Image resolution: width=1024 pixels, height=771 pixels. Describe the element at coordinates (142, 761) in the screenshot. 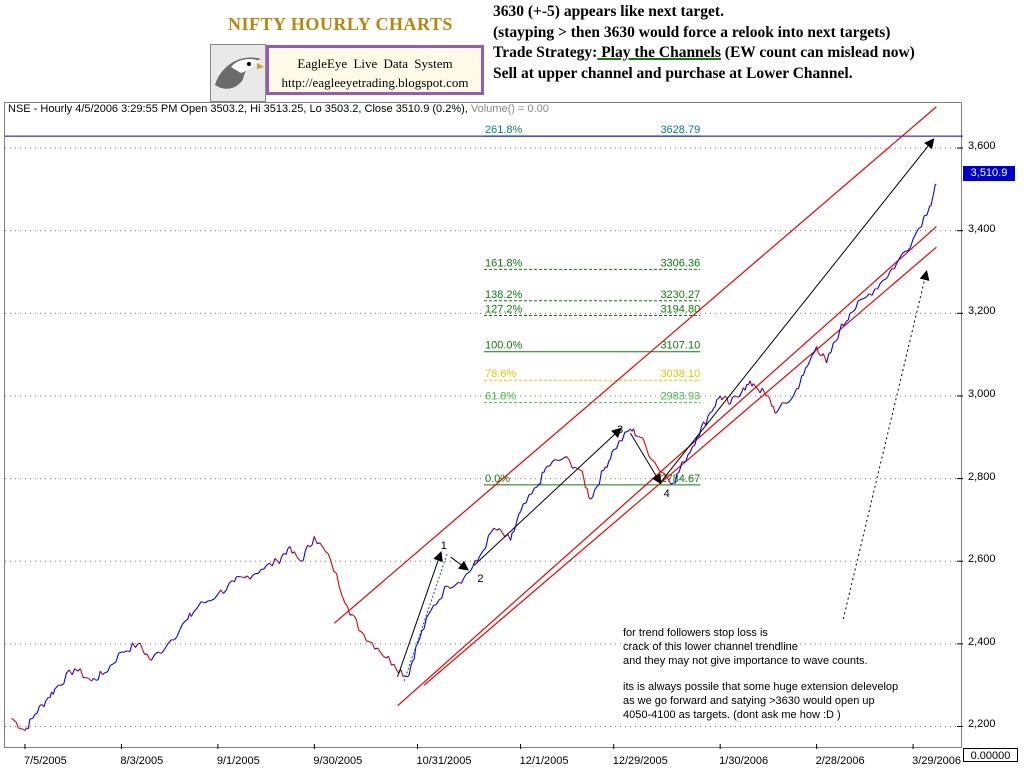

I see `x-tick-label: 8/3/2005` at that location.